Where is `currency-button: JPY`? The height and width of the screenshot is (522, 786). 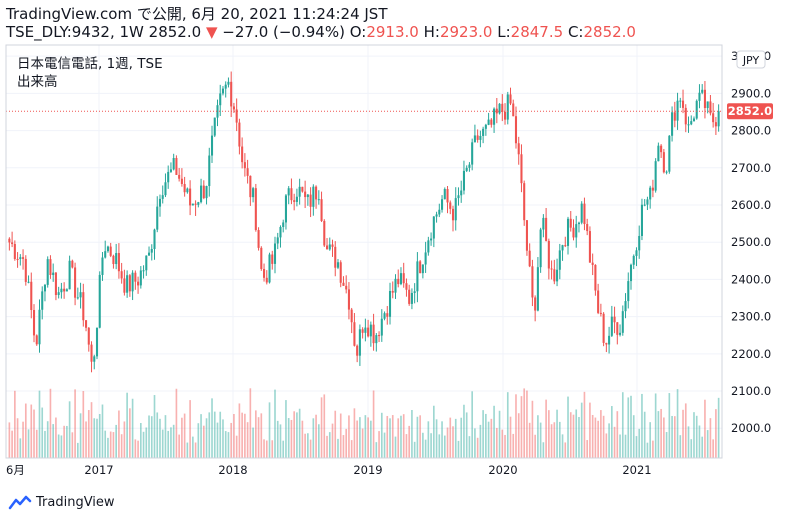
currency-button: JPY is located at coordinates (751, 59).